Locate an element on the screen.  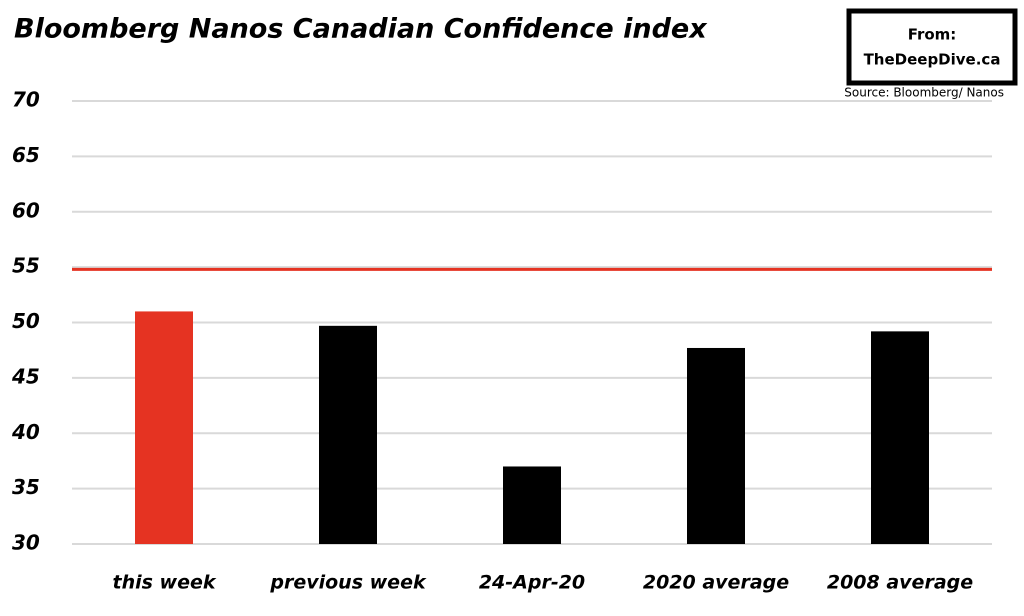
source-box-line: TheDeepDive.ca is located at coordinates (932, 60).